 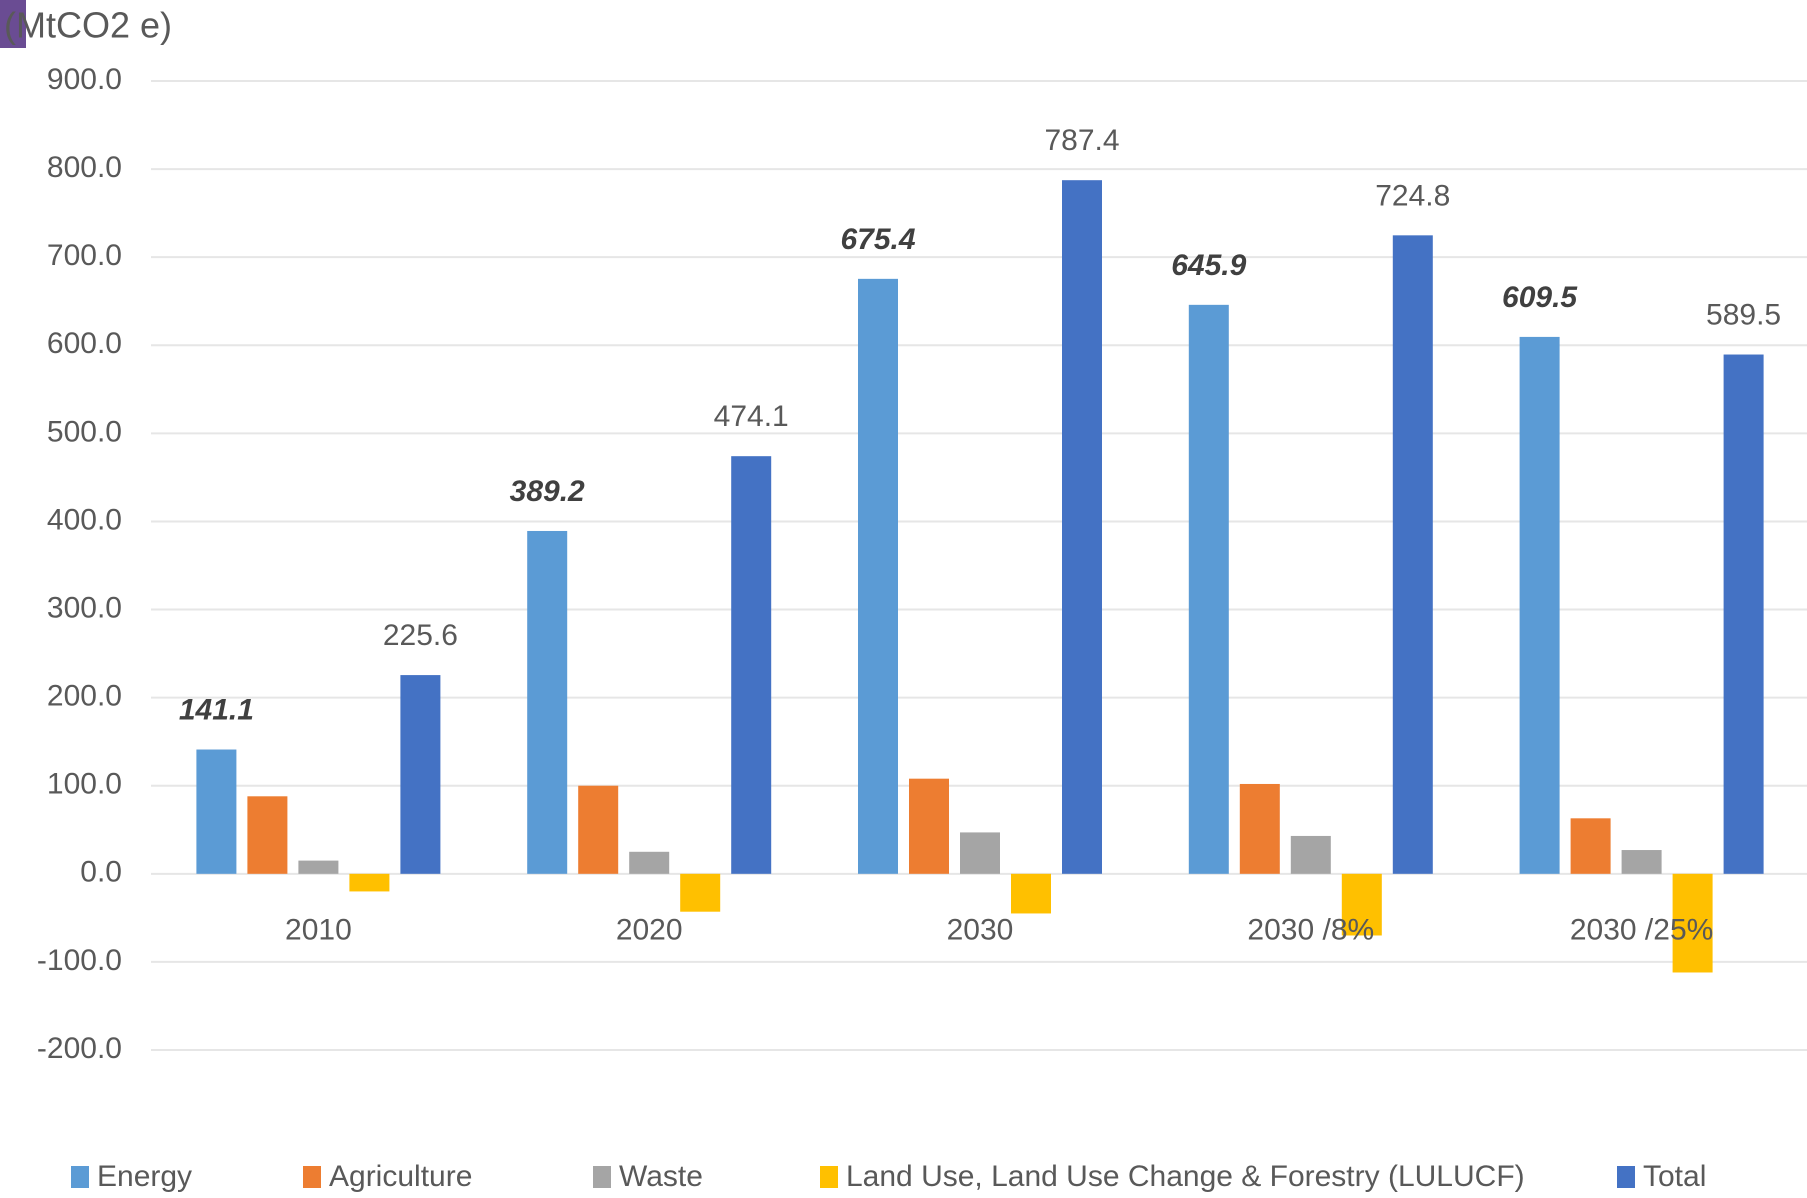 What do you see at coordinates (318, 930) in the screenshot?
I see `x-tick-label: 2010` at bounding box center [318, 930].